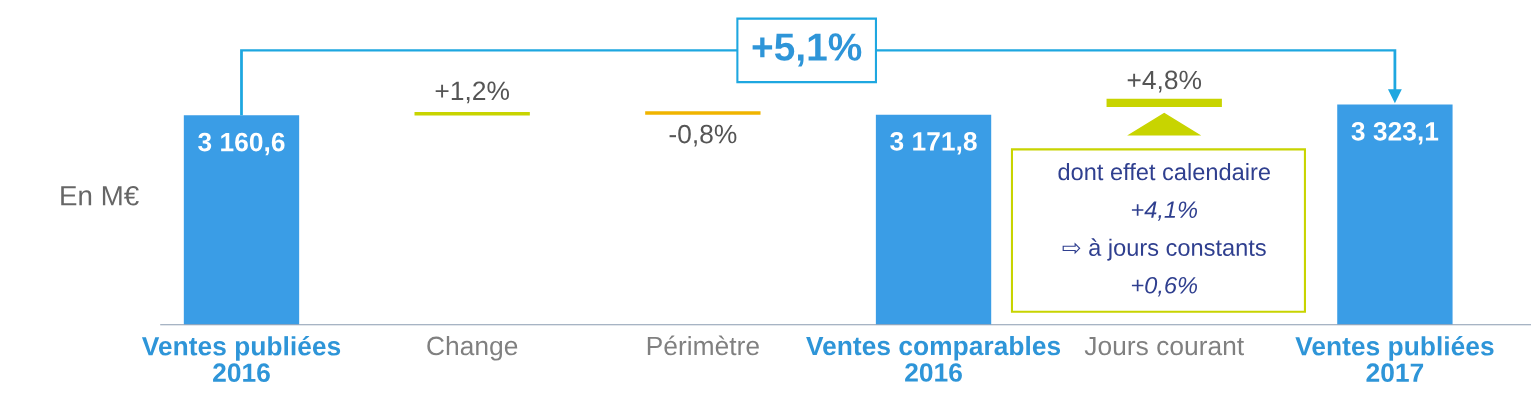 The image size is (1531, 404). I want to click on x-tick-label: Ventes publiées 2017, so click(1394, 359).